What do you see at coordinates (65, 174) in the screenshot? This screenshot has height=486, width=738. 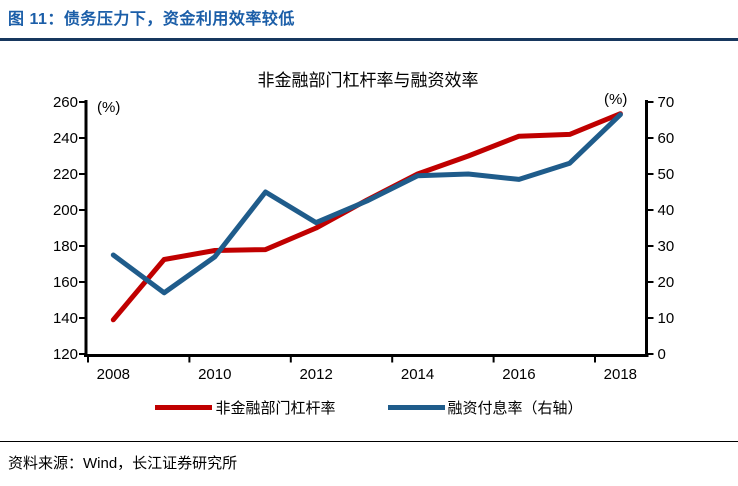 I see `left-axis-tick-label: 220` at bounding box center [65, 174].